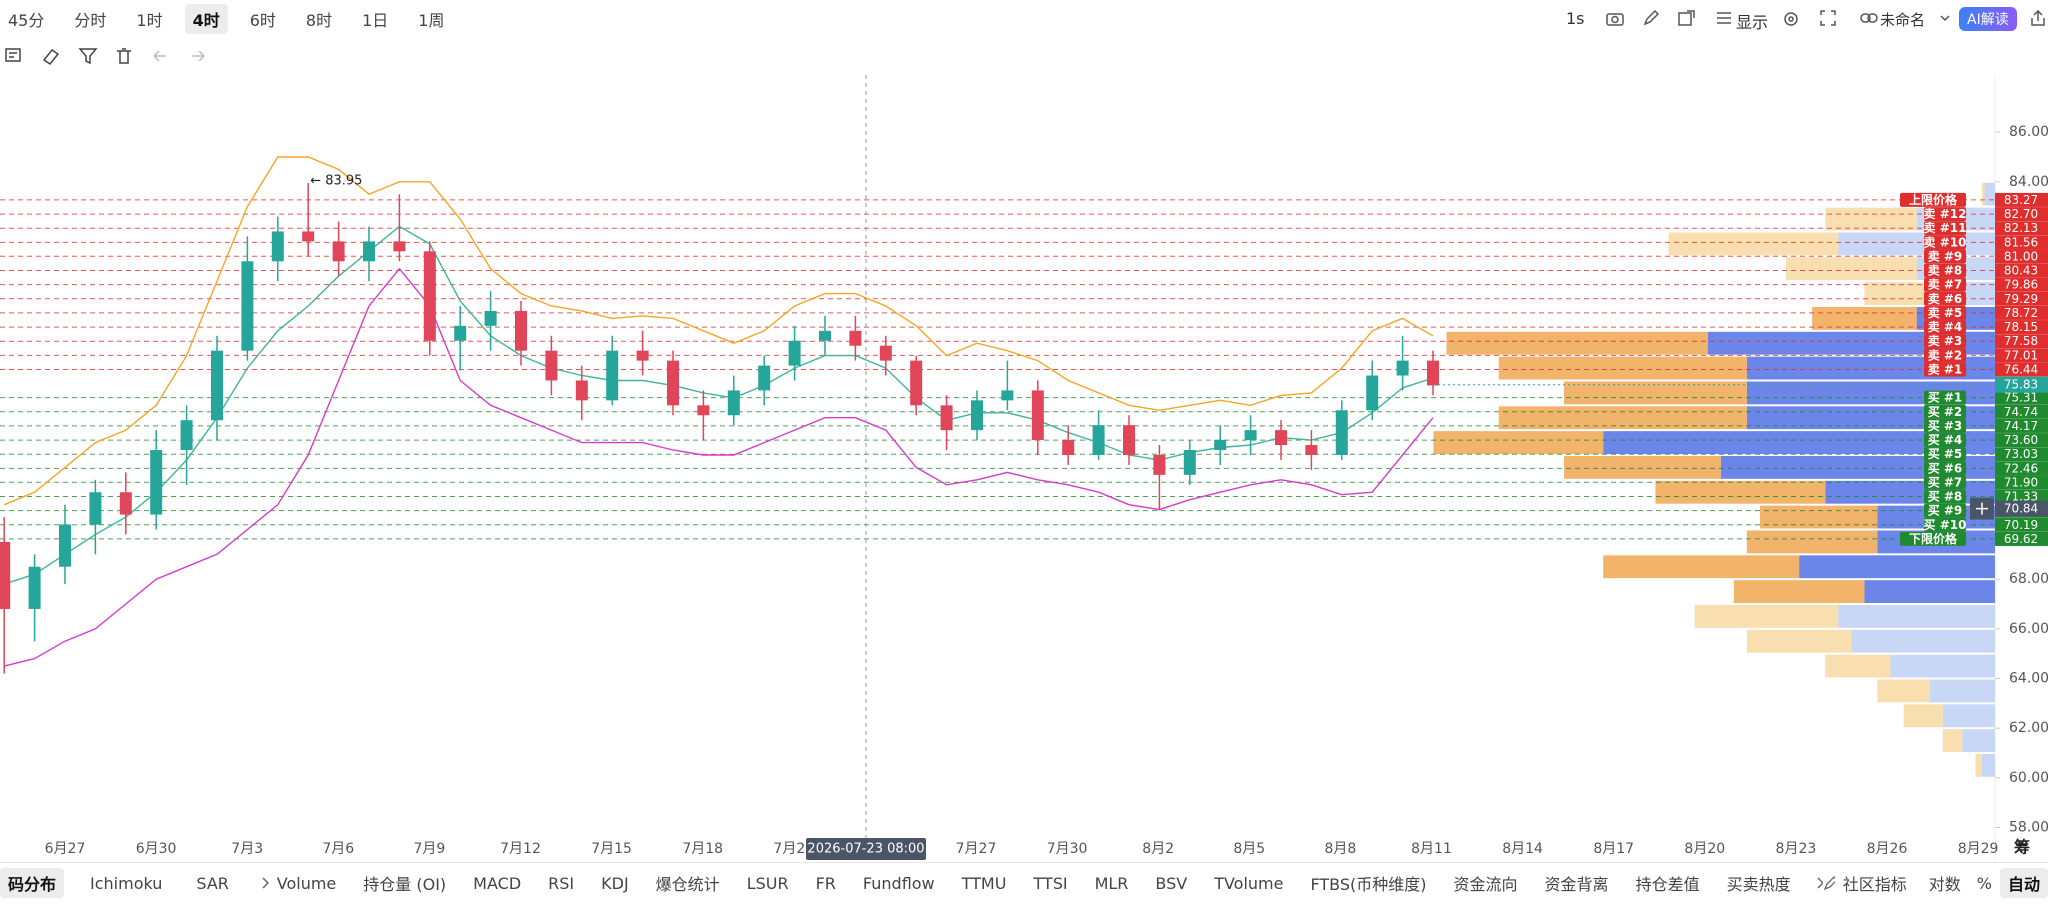 The height and width of the screenshot is (920, 2048). What do you see at coordinates (1575, 18) in the screenshot?
I see `speed: 1s` at bounding box center [1575, 18].